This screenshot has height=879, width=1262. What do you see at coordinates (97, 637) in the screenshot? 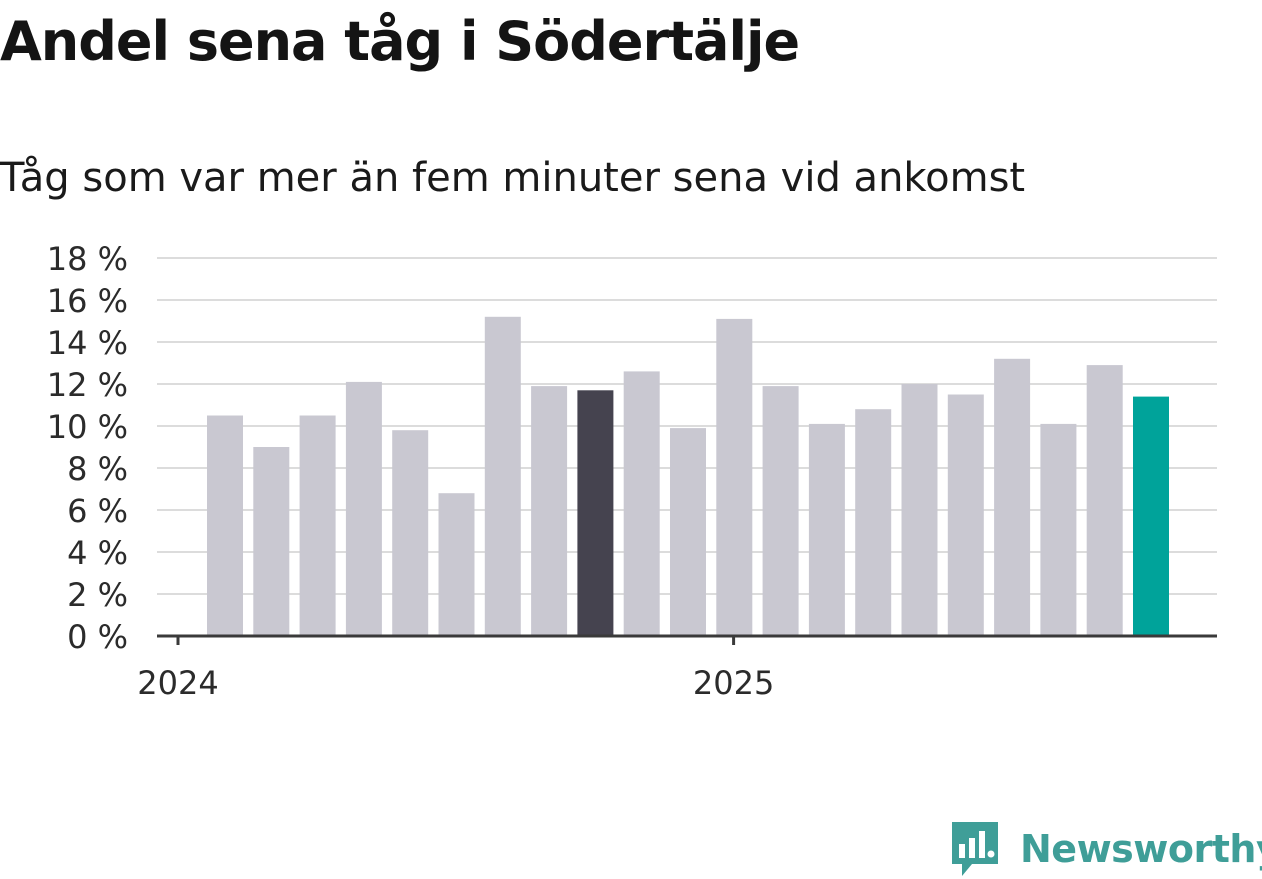
I see `y-tick-label: 0 %` at bounding box center [97, 637].